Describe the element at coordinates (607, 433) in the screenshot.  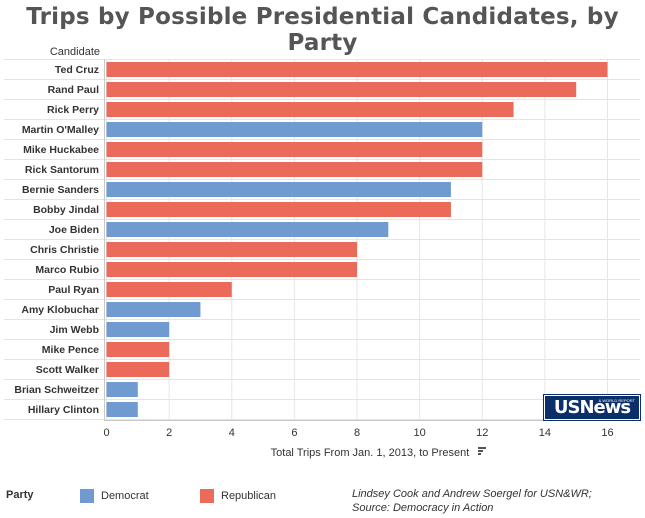
I see `x-tick-label: 16` at that location.